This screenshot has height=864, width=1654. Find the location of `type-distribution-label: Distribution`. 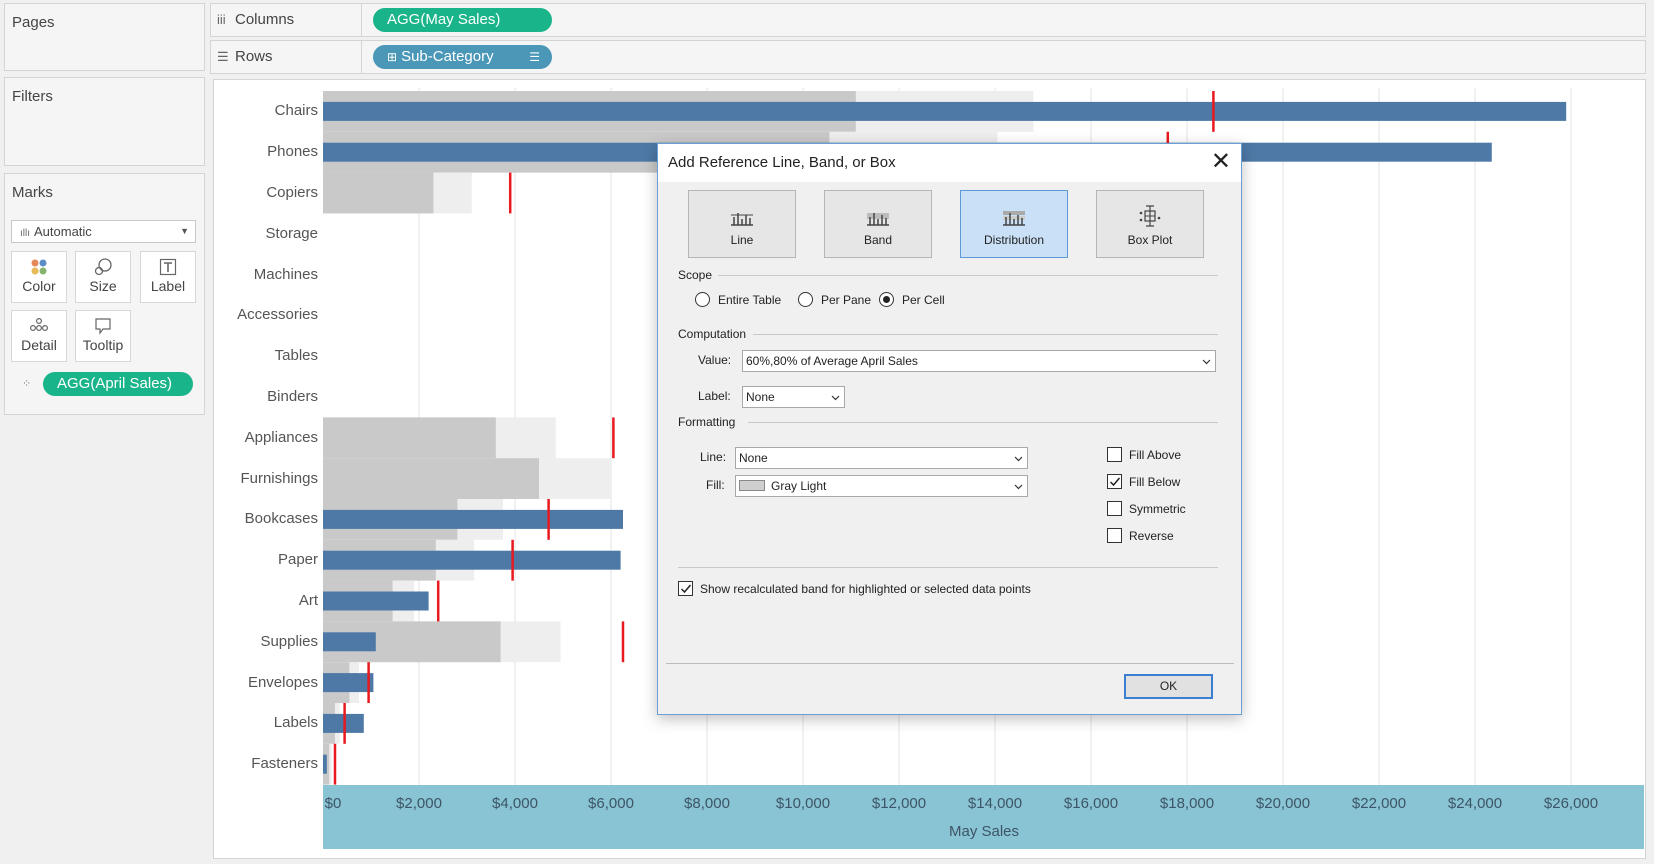

type-distribution-label: Distribution is located at coordinates (1014, 240).